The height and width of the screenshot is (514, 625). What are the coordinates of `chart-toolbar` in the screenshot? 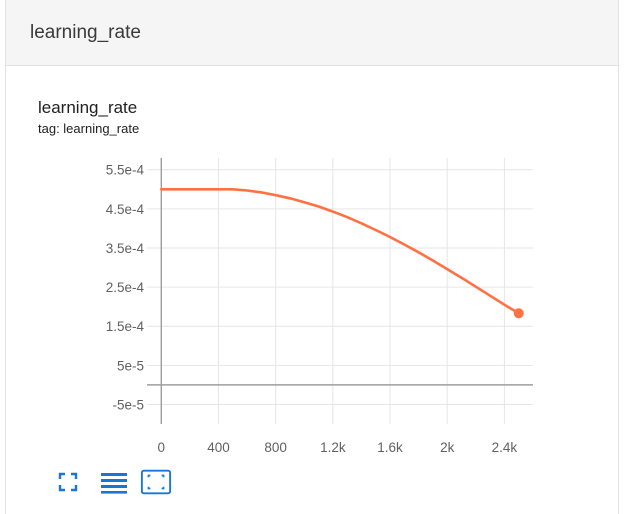 It's located at (122, 482).